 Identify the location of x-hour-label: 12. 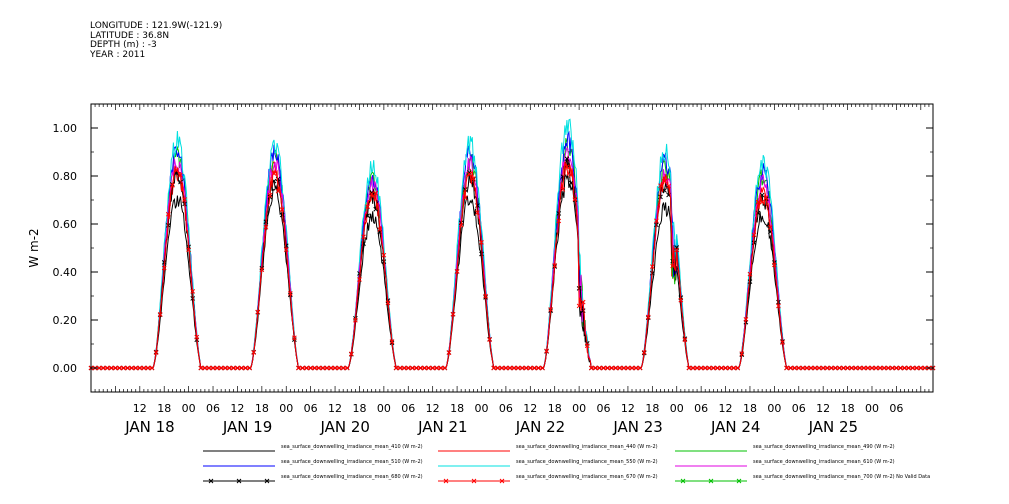
(628, 408).